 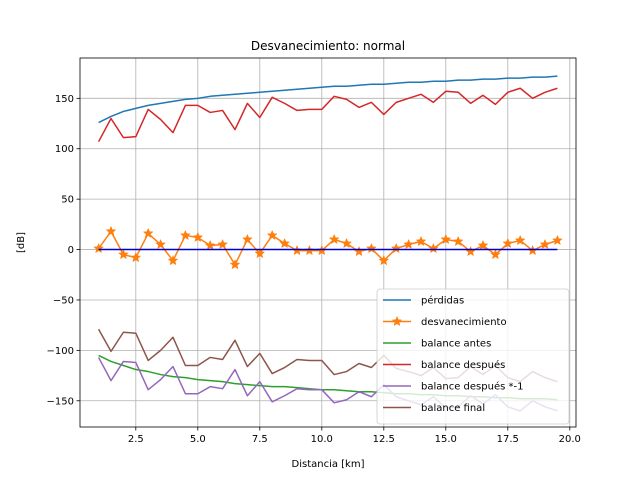 What do you see at coordinates (384, 439) in the screenshot?
I see `x-tick-label: 12.5` at bounding box center [384, 439].